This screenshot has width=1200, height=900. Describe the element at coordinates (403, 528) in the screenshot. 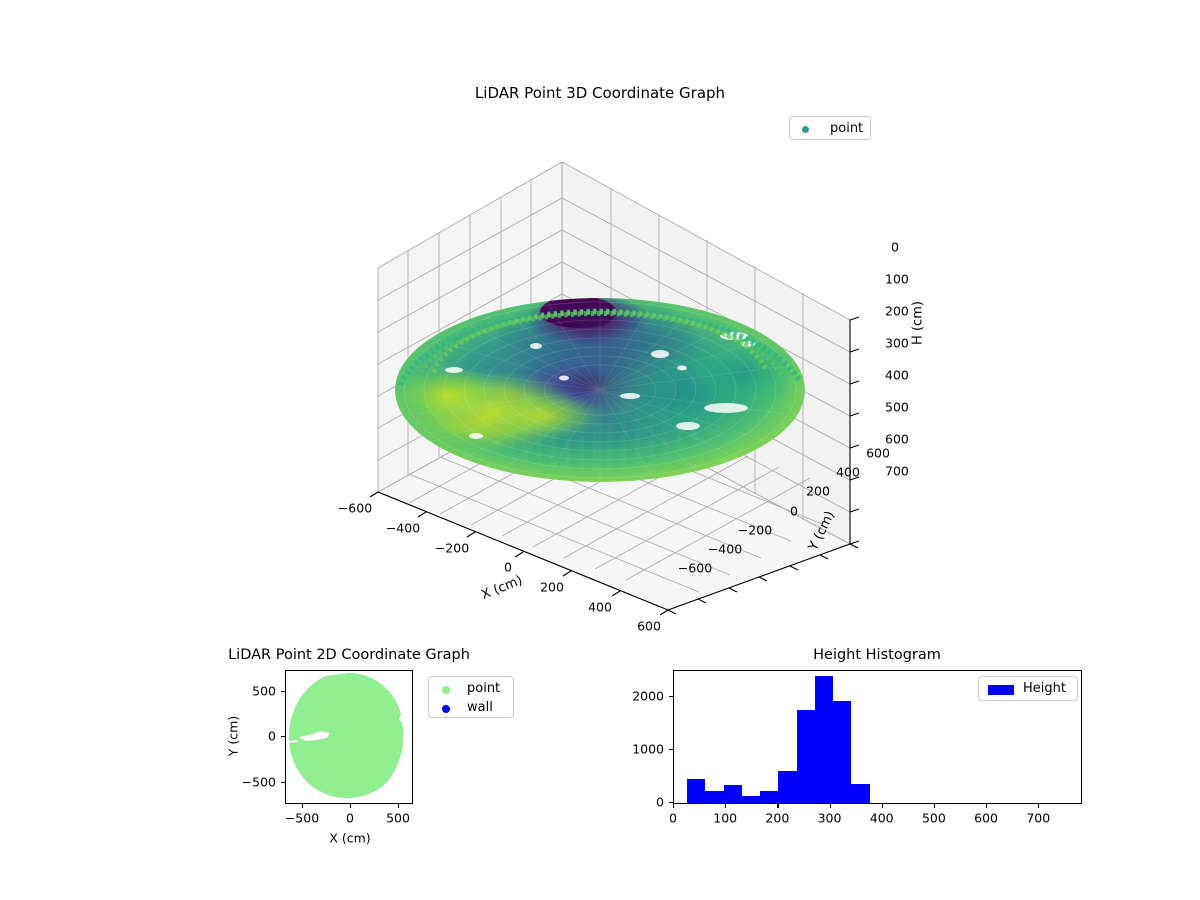

I see `x-tick-label: −400` at that location.